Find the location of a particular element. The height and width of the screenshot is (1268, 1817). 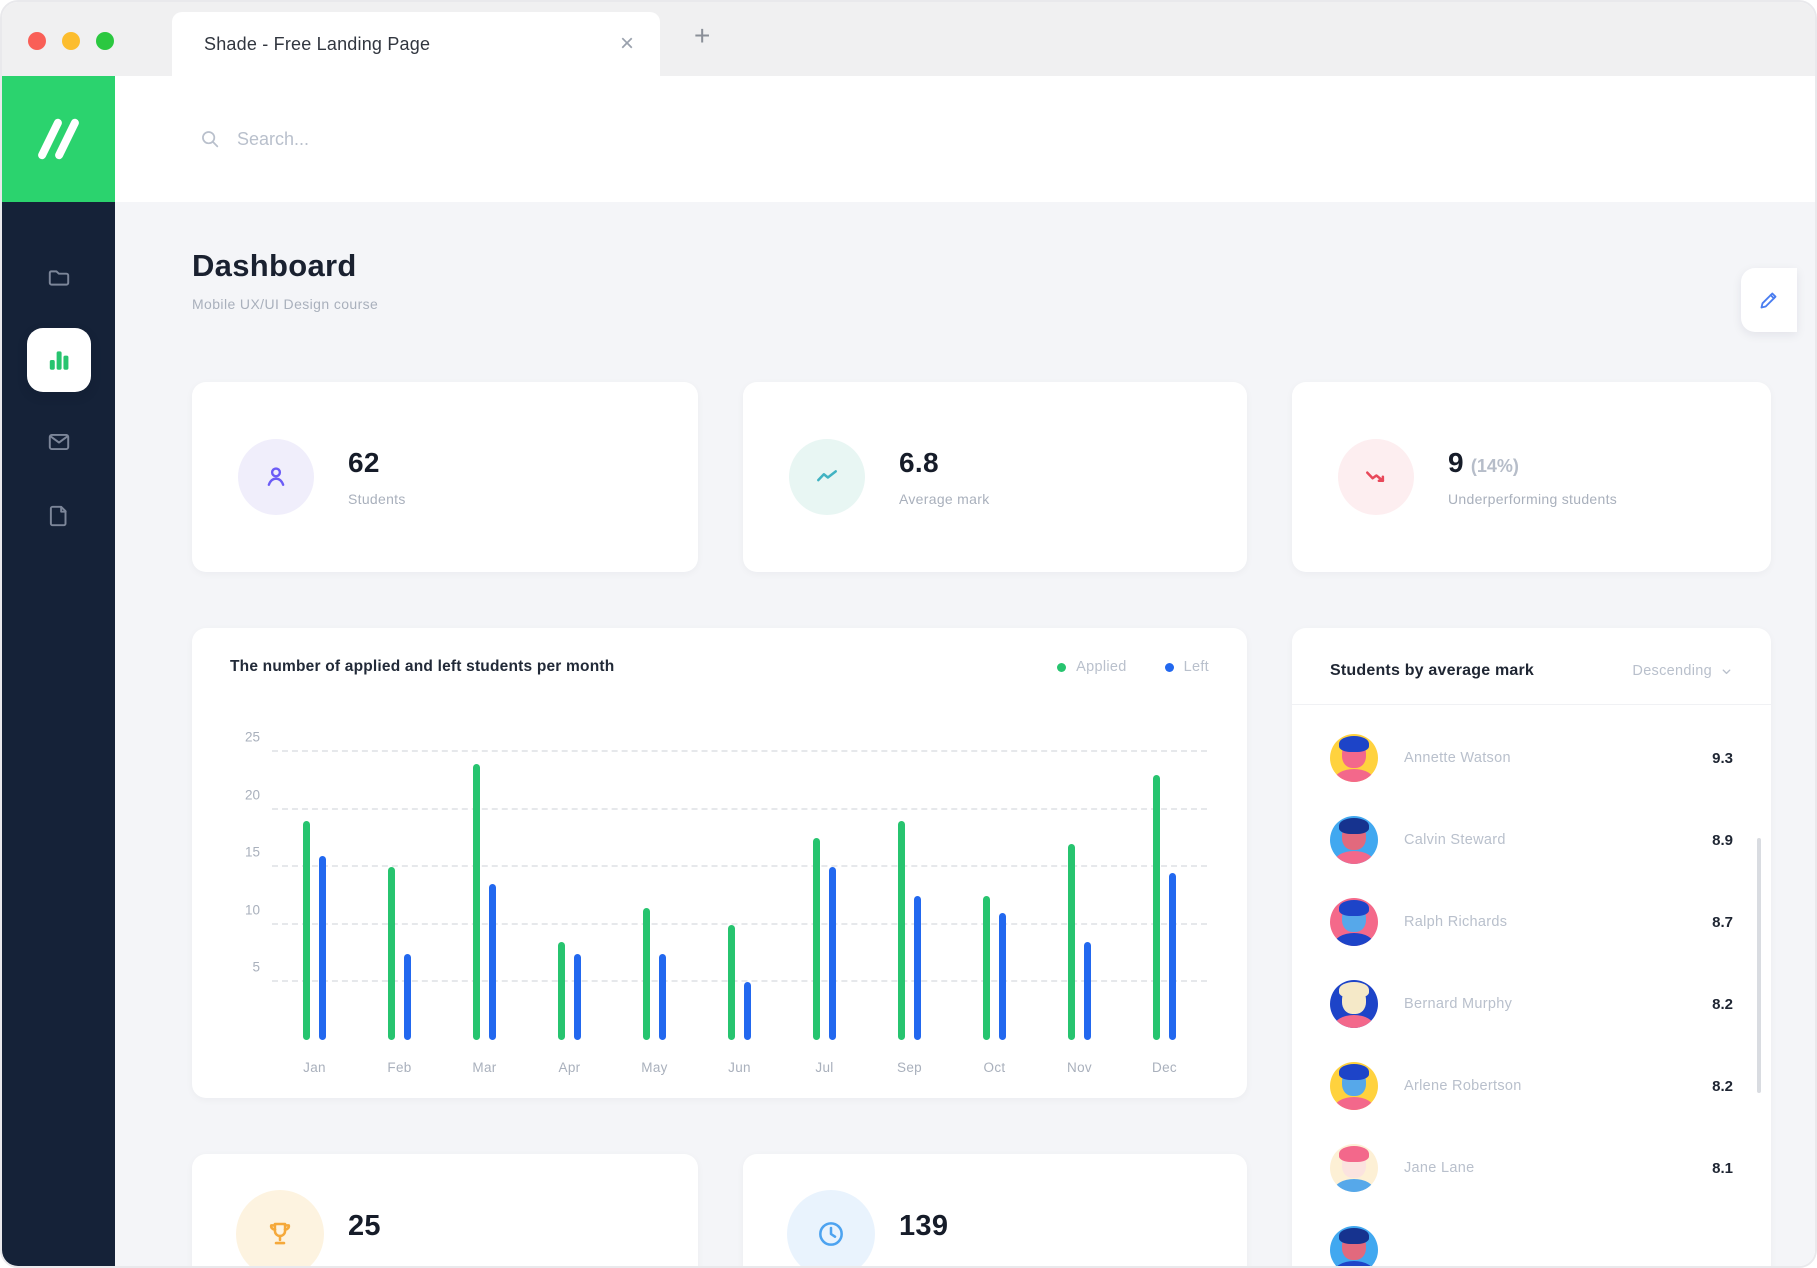

sidebar-nav is located at coordinates (58, 734).